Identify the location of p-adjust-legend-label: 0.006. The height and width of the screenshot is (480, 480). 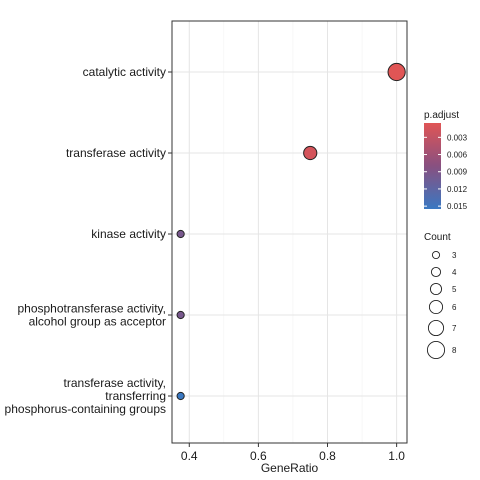
(457, 155).